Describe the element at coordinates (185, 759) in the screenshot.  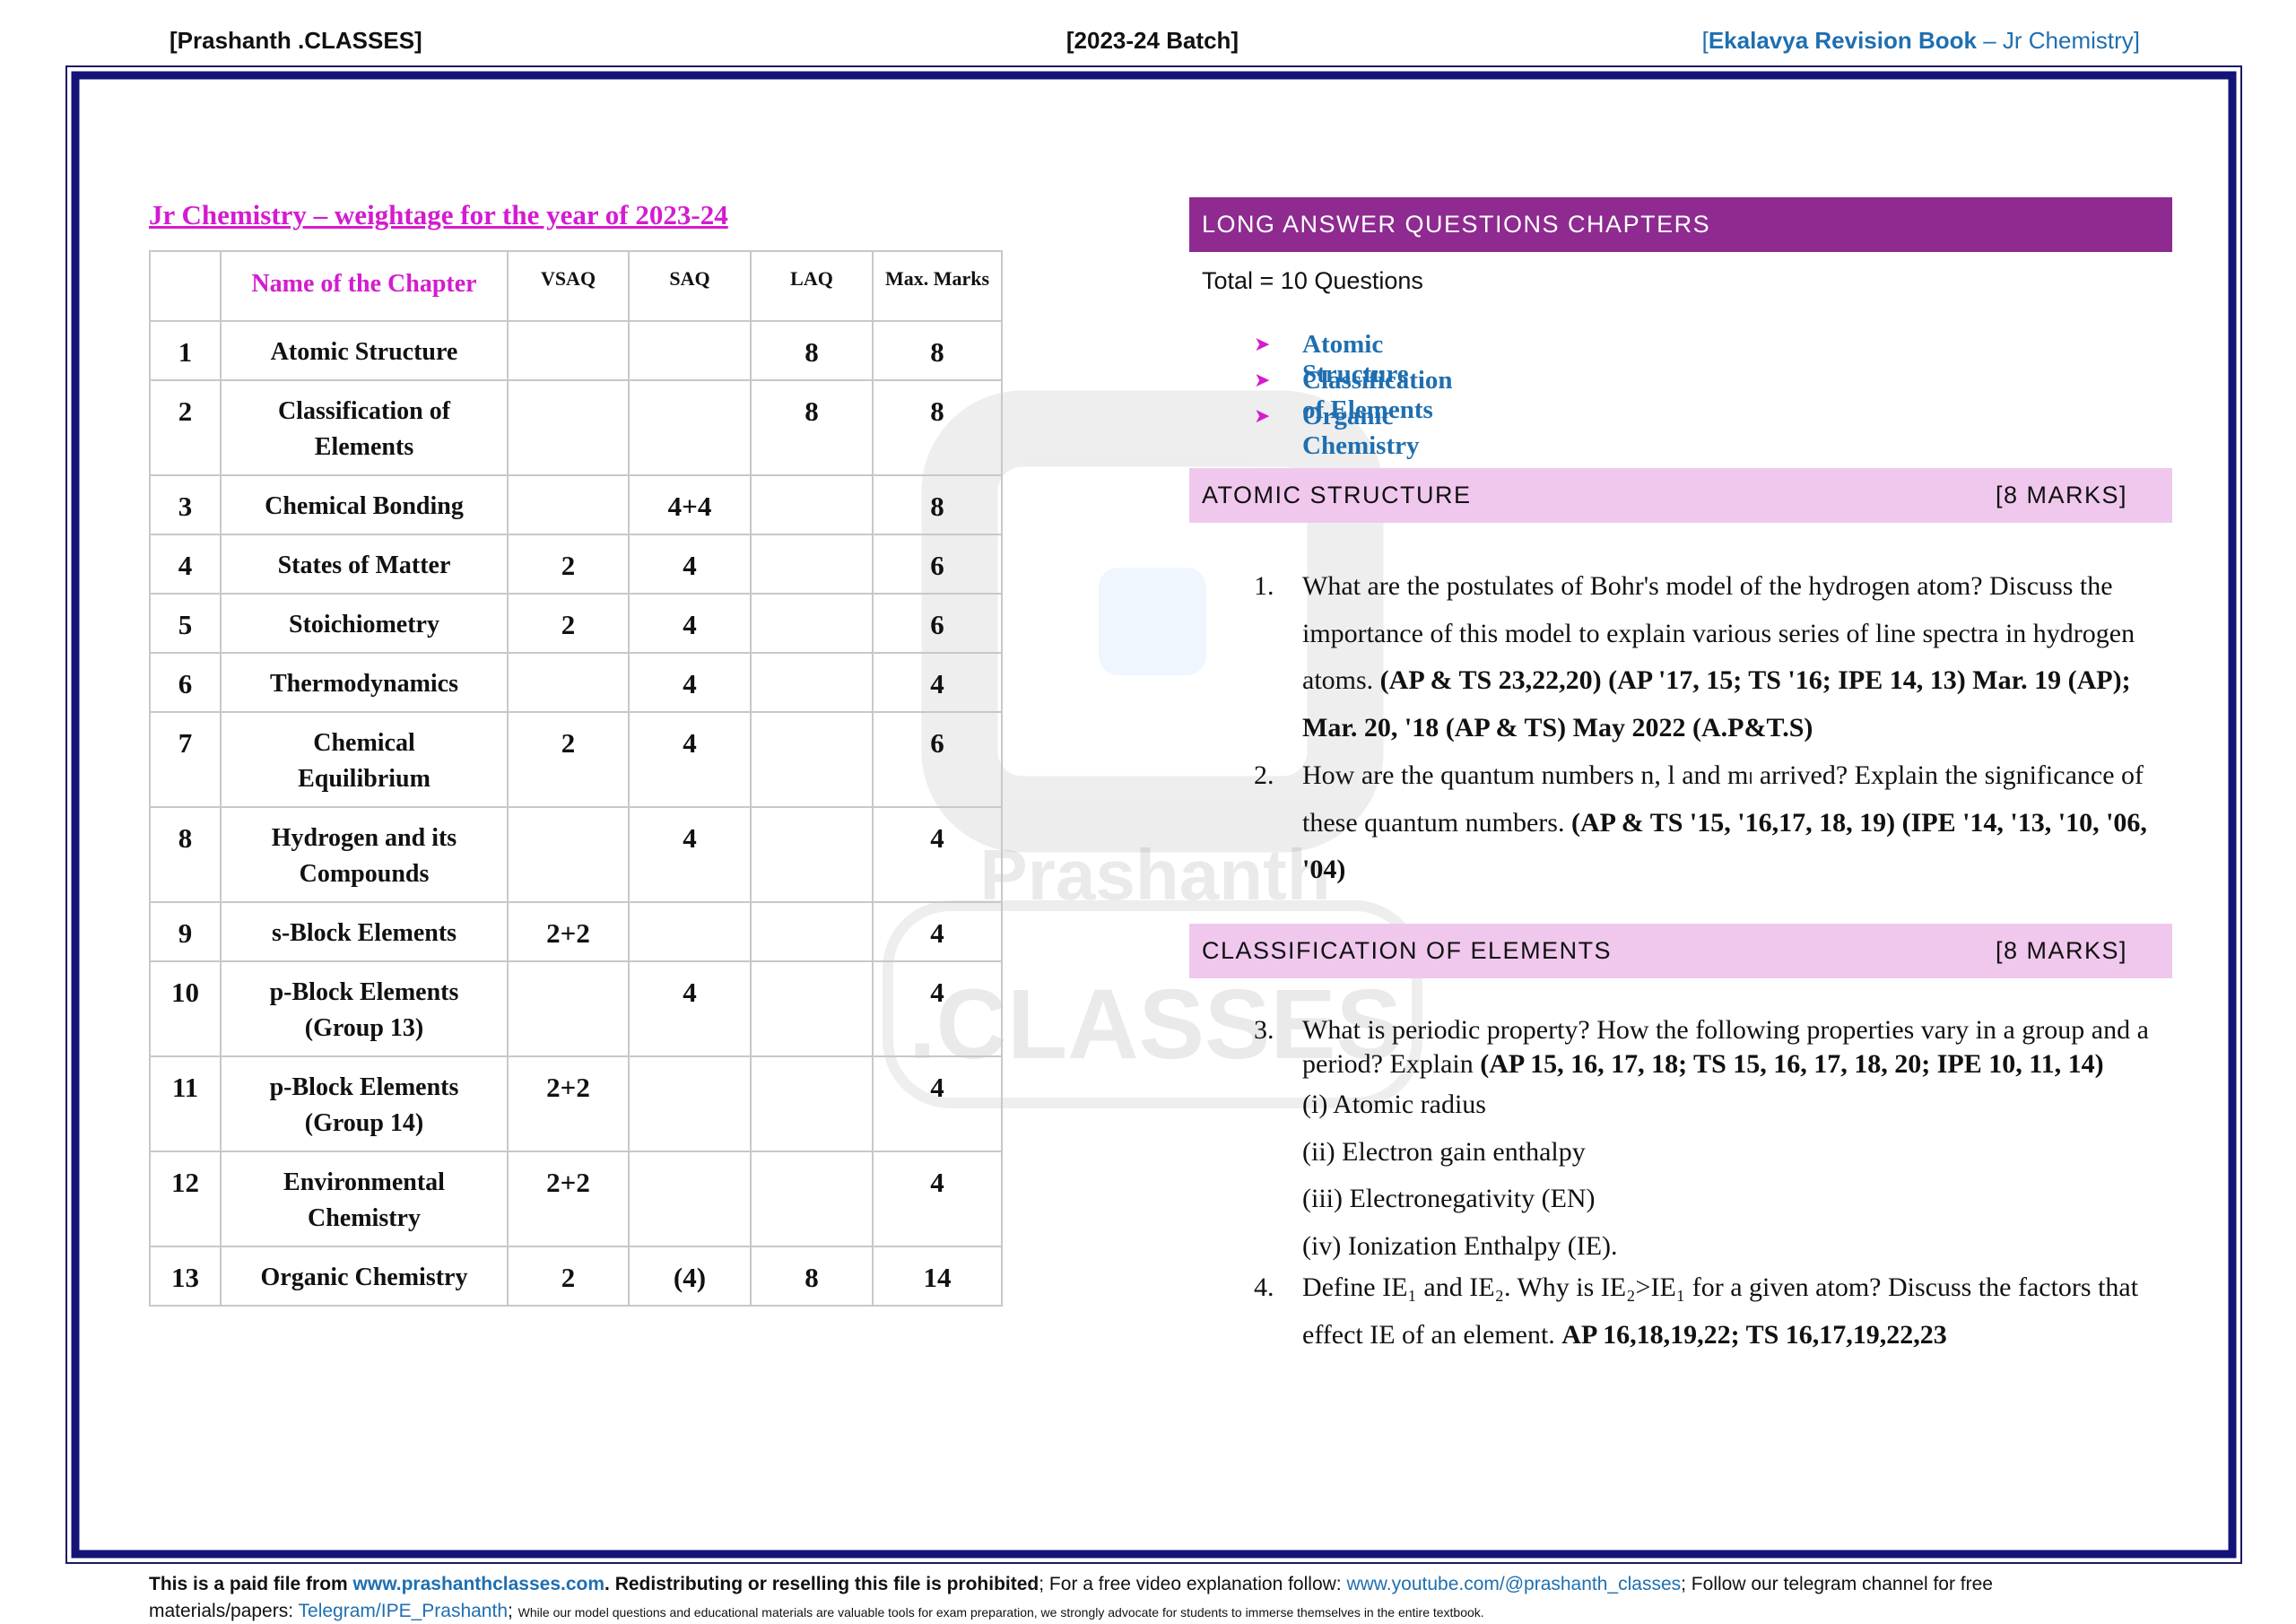
I see `table-cell: 7` at that location.